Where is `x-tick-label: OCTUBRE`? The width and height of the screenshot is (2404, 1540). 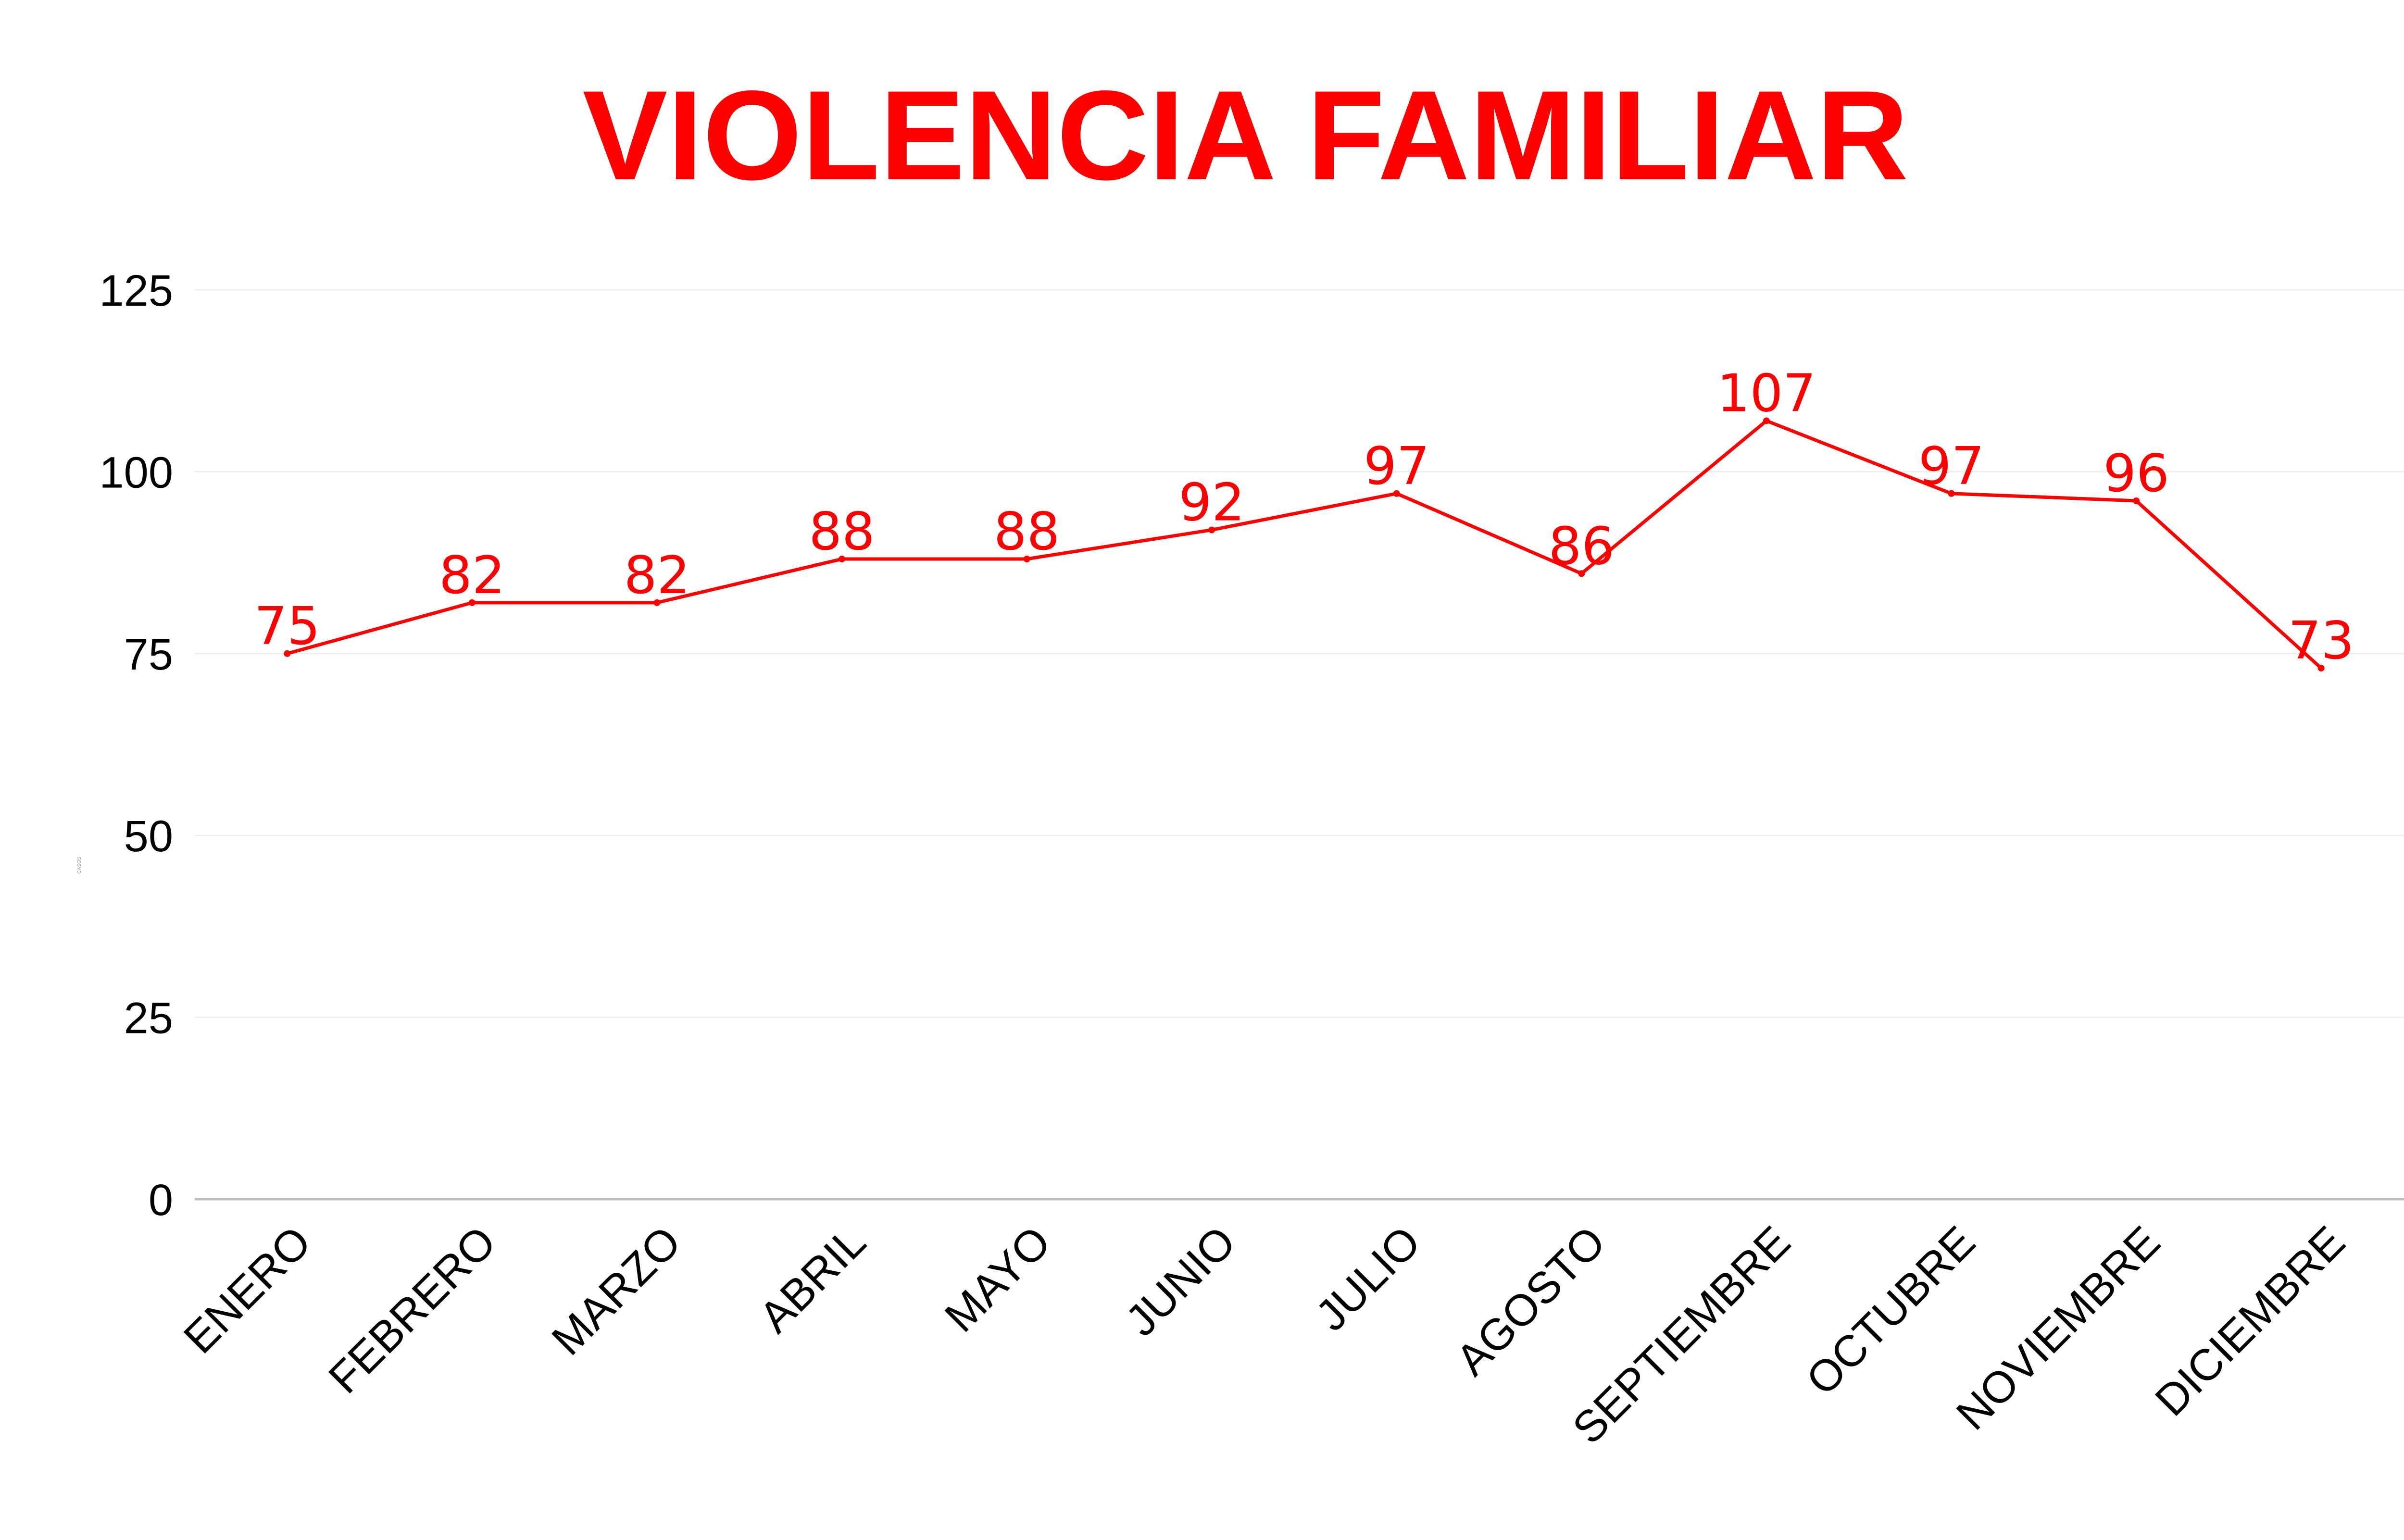
x-tick-label: OCTUBRE is located at coordinates (1890, 1310).